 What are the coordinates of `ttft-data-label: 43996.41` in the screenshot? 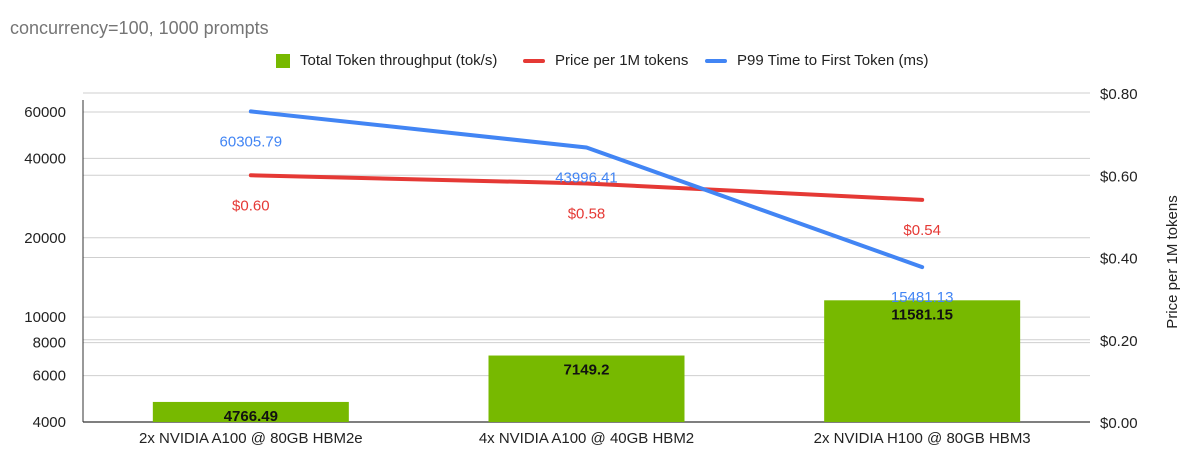 It's located at (586, 178).